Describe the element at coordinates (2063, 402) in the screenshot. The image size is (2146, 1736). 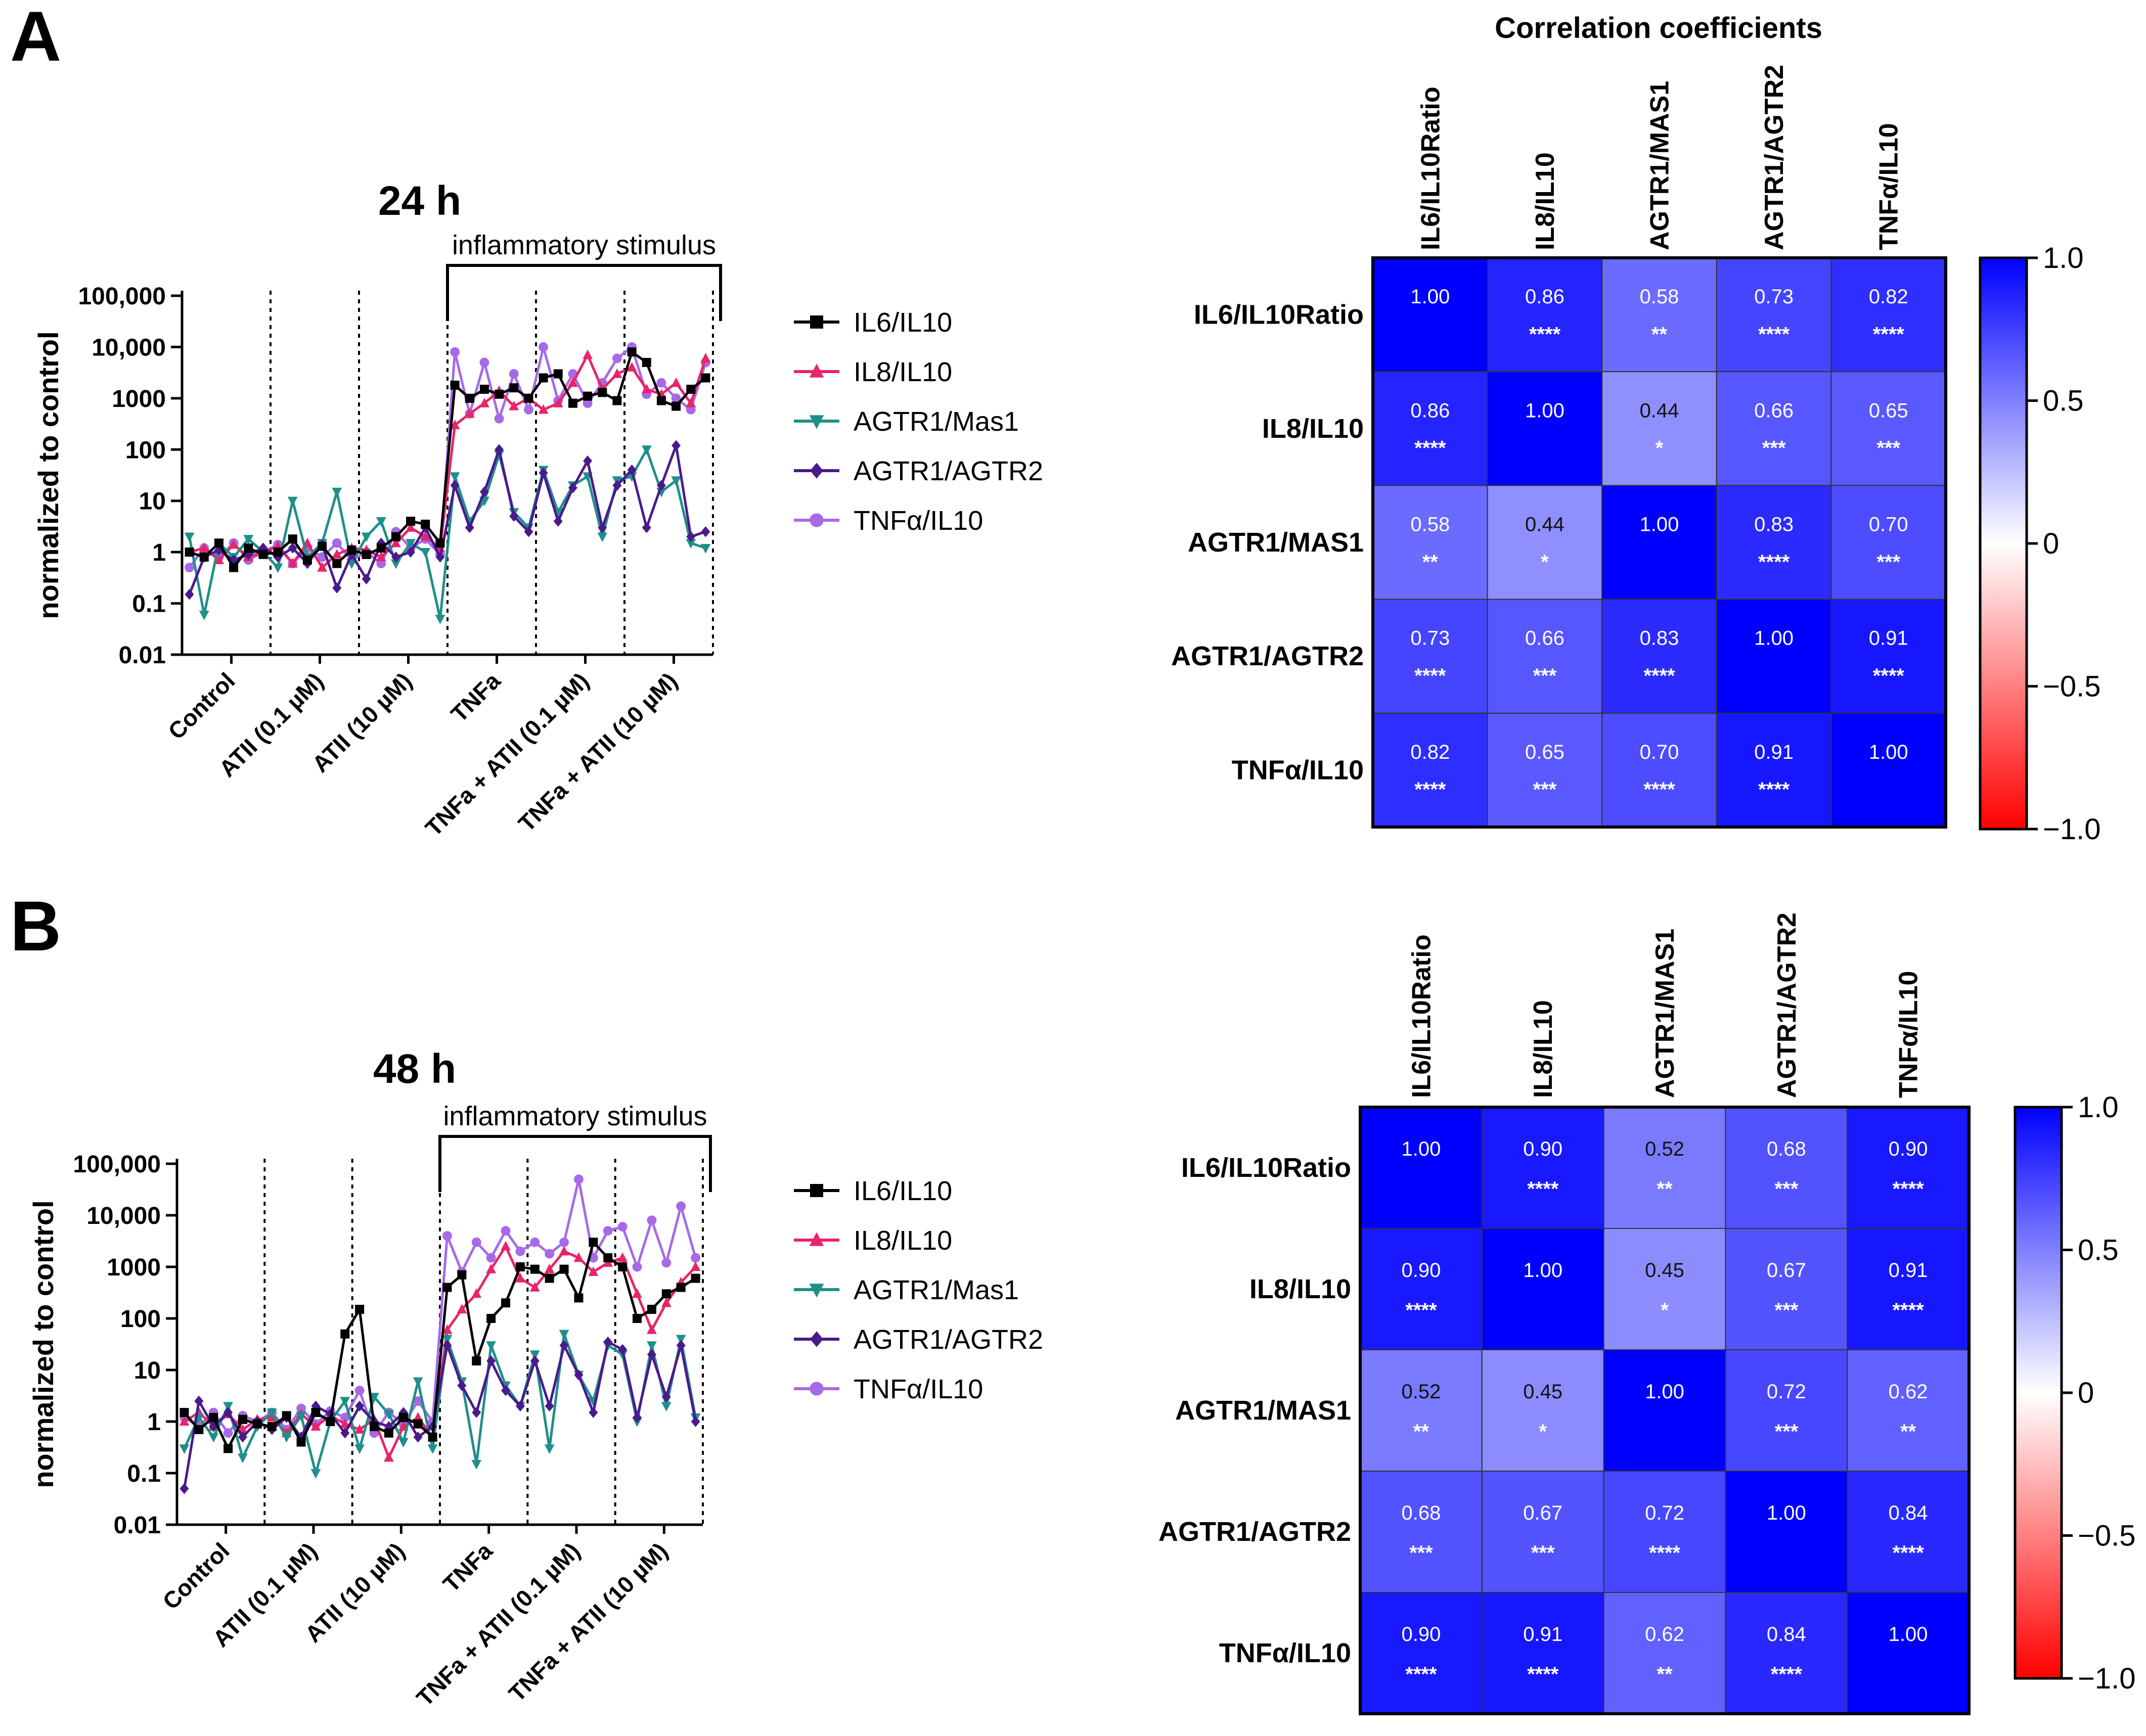
I see `colorbar-label: 0.5` at that location.